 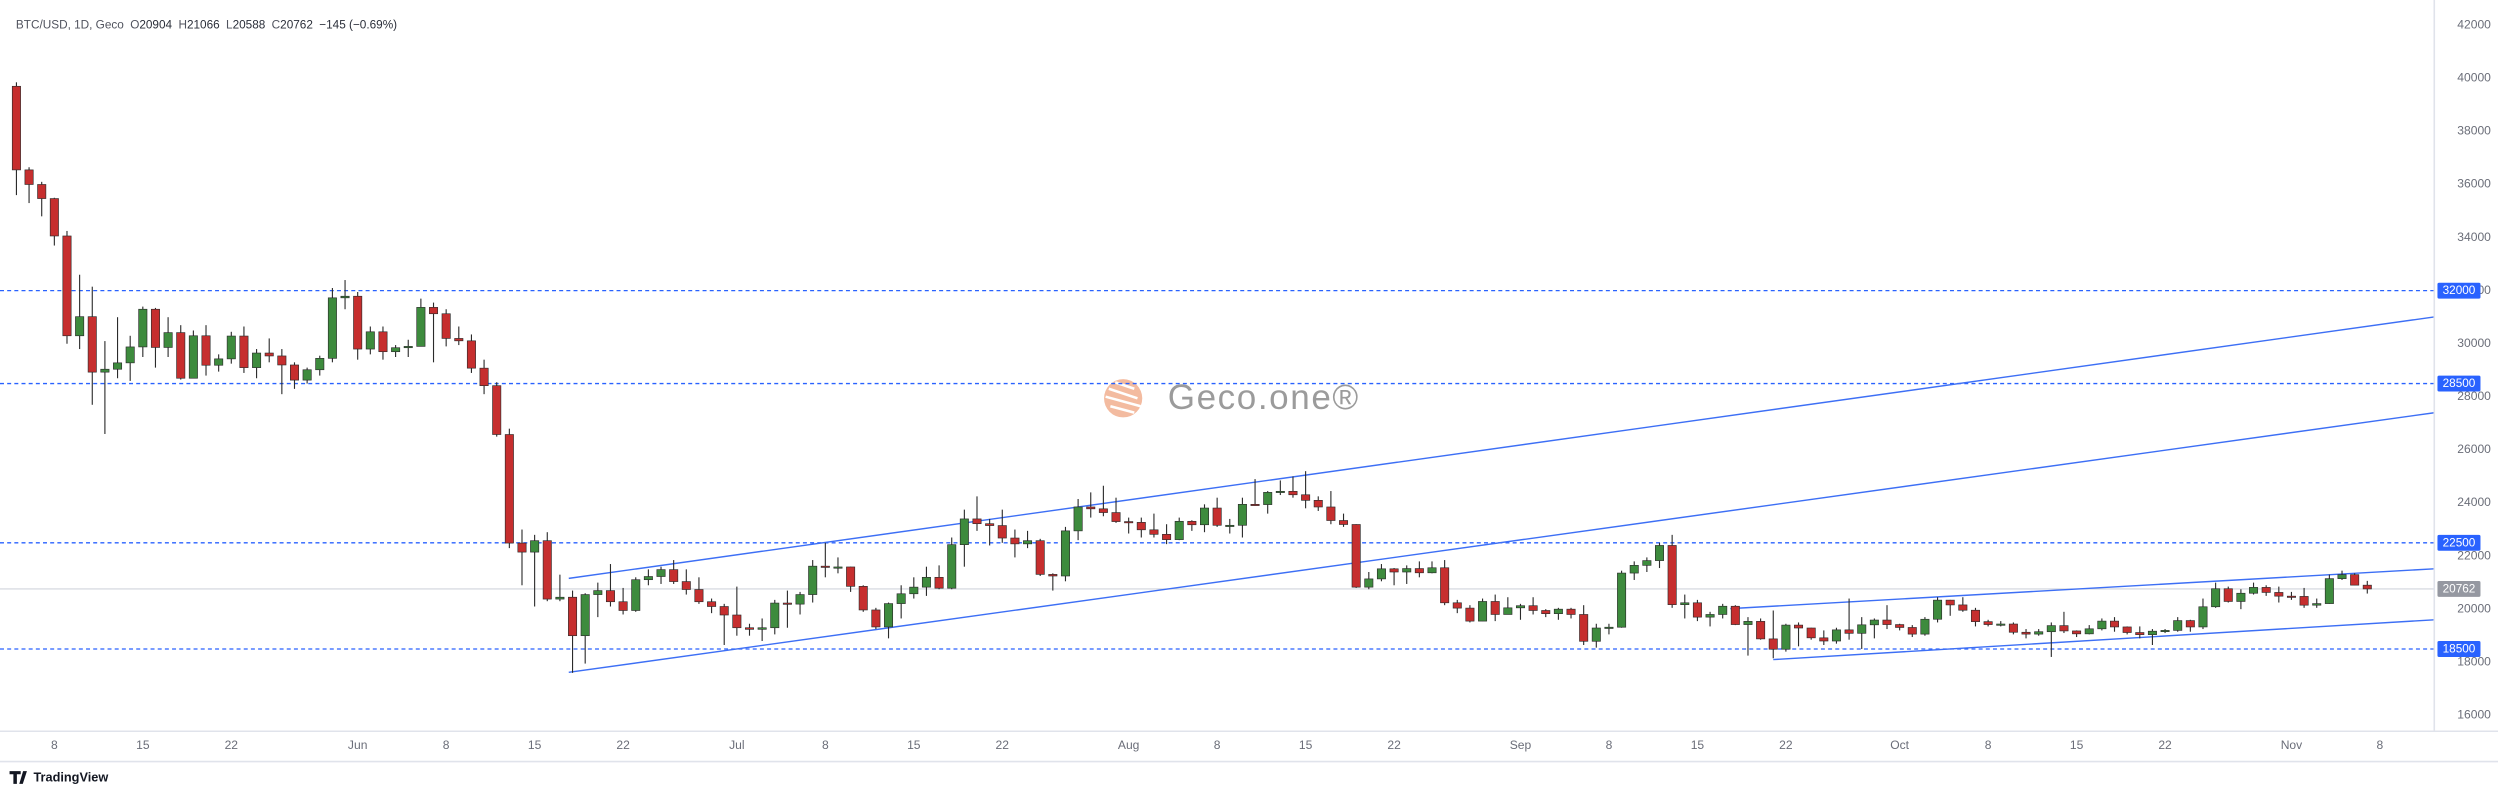 I want to click on x-tick-label: Jun, so click(x=358, y=745).